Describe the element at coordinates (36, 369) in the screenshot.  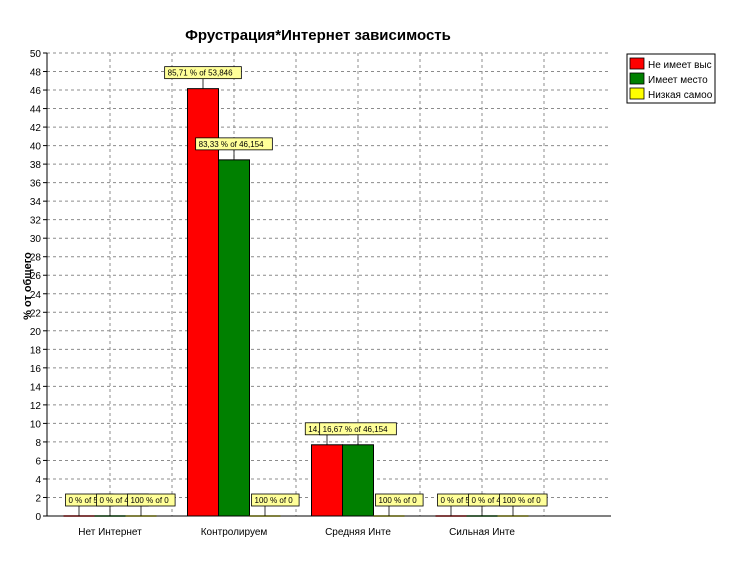
I see `y-tick-label: 16` at that location.